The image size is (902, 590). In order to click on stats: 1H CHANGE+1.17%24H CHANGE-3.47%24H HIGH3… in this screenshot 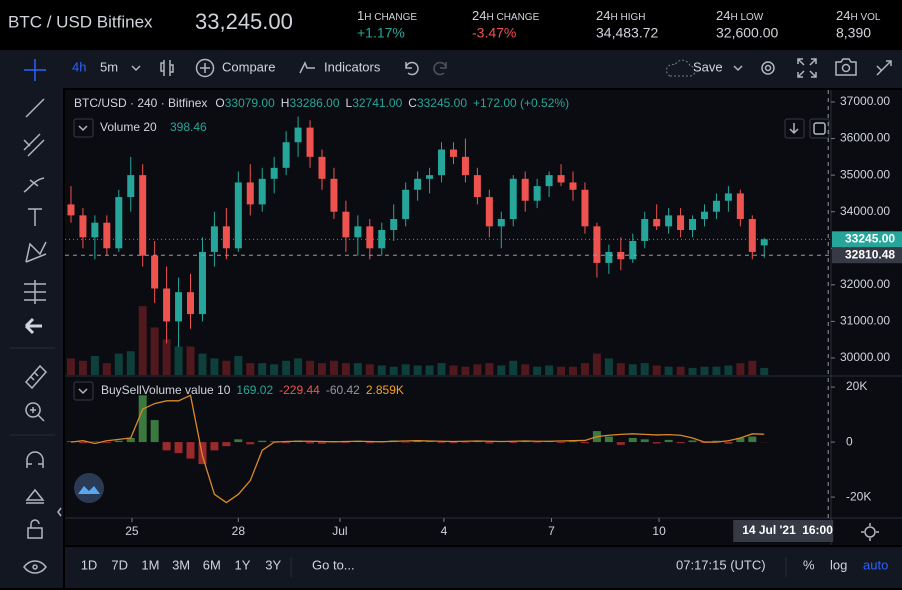, I will do `click(619, 24)`.